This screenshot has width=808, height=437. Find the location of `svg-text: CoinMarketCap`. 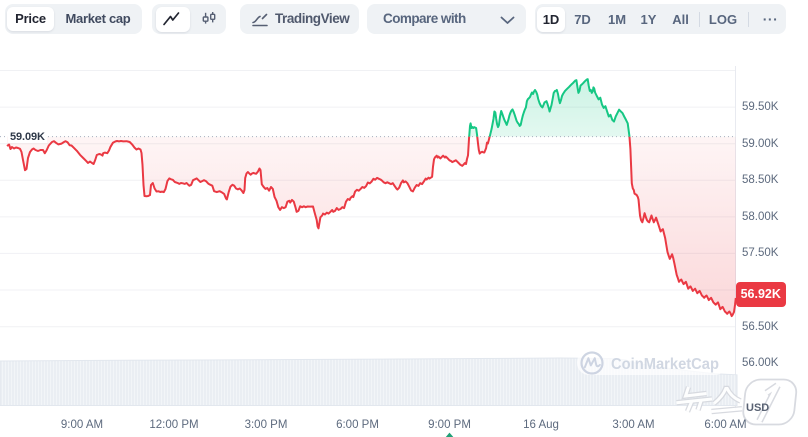

svg-text: CoinMarketCap is located at coordinates (665, 364).